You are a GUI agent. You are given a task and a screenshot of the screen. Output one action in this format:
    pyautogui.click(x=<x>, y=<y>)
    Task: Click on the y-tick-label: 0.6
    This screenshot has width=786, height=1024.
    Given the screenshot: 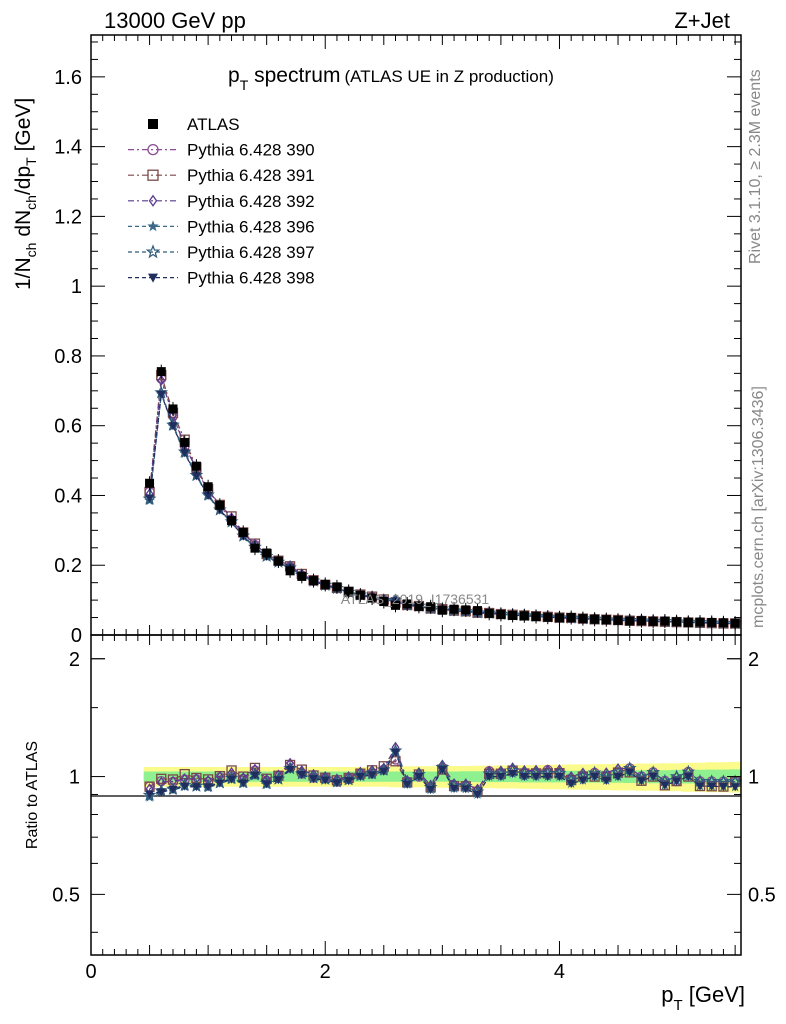 What is the action you would take?
    pyautogui.click(x=68, y=427)
    